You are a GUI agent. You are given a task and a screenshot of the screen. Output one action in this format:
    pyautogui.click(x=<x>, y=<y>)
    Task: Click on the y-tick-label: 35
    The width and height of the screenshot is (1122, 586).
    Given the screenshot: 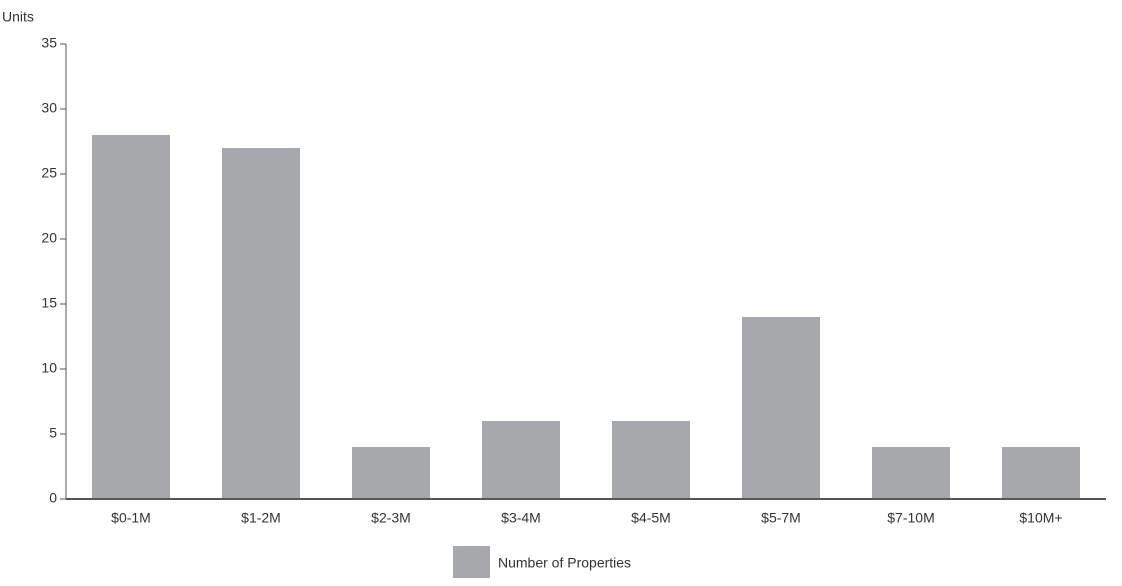 What is the action you would take?
    pyautogui.click(x=49, y=43)
    